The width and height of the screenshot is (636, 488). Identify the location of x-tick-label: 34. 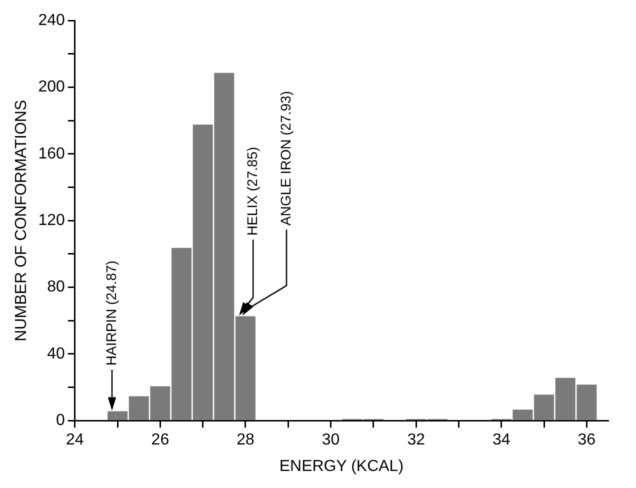
(501, 440).